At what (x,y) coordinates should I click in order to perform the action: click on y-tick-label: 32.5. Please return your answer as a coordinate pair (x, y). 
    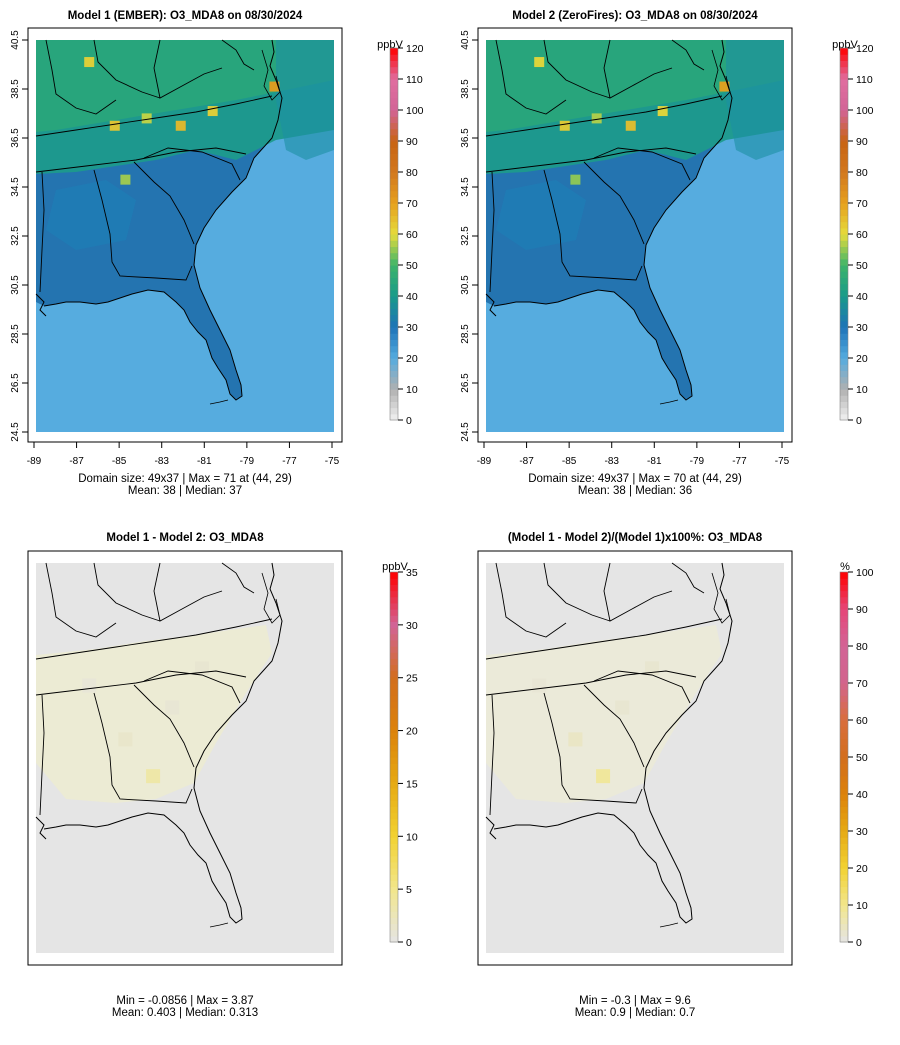
    Looking at the image, I should click on (465, 236).